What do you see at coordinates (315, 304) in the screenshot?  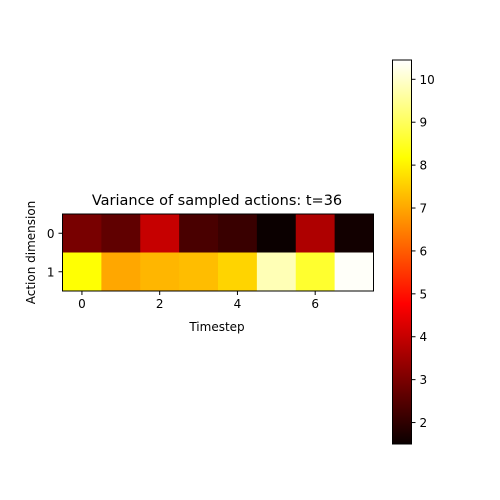 I see `x-tick-label: 6` at bounding box center [315, 304].